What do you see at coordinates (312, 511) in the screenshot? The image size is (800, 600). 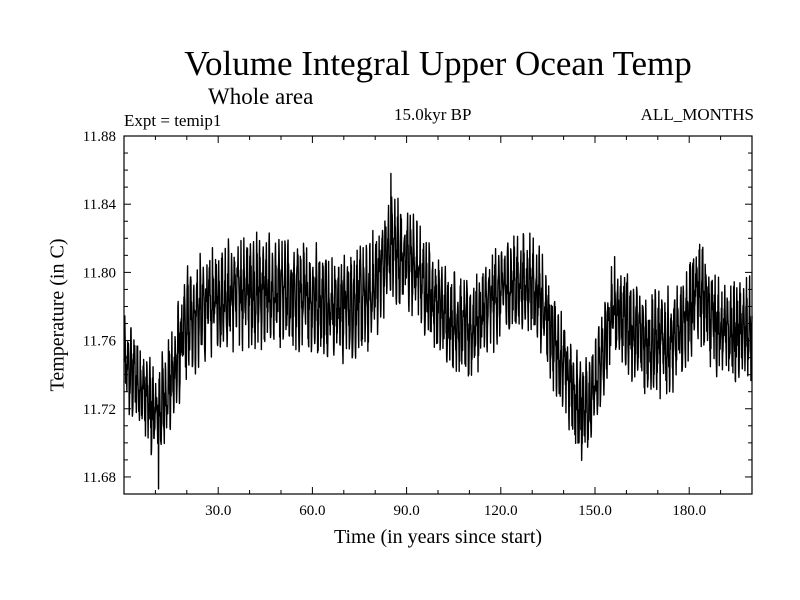 I see `x-tick-label: 60.0` at bounding box center [312, 511].